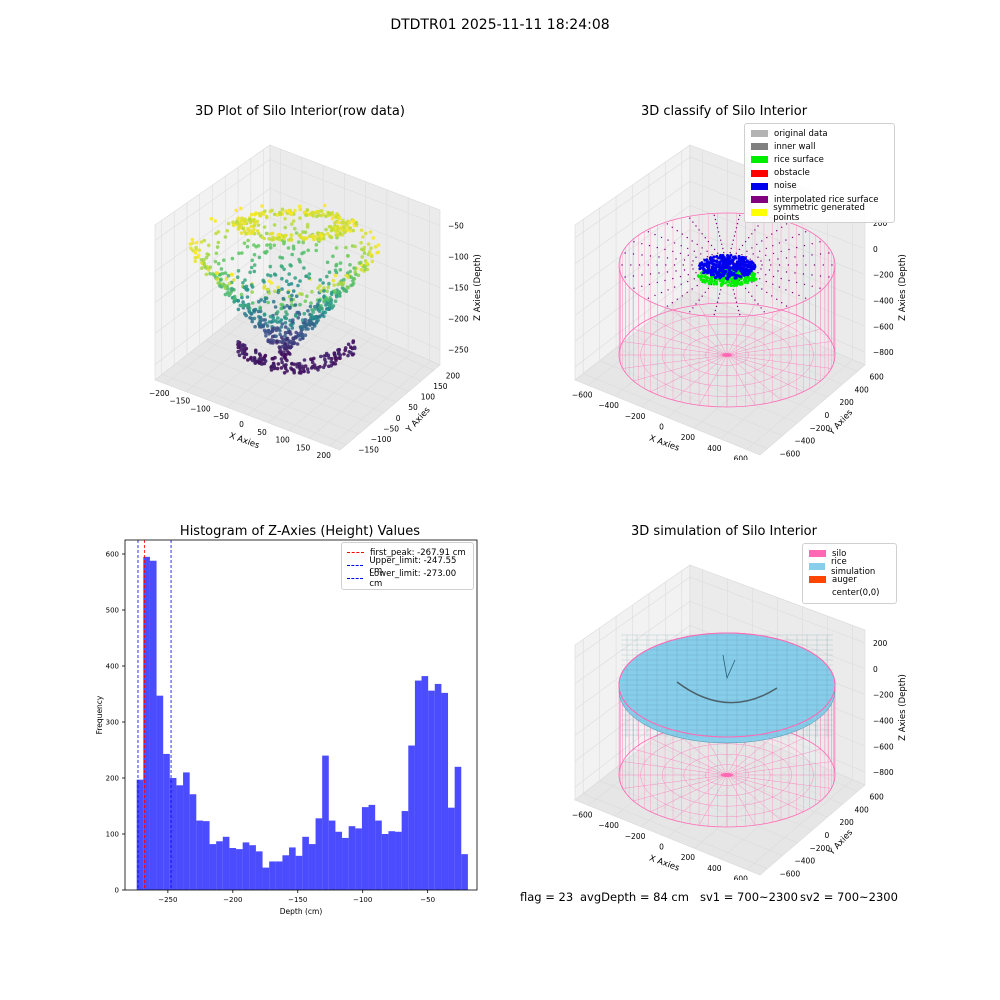 The height and width of the screenshot is (1000, 1000). What do you see at coordinates (819, 146) in the screenshot?
I see `classify-legend-item: inner wall` at bounding box center [819, 146].